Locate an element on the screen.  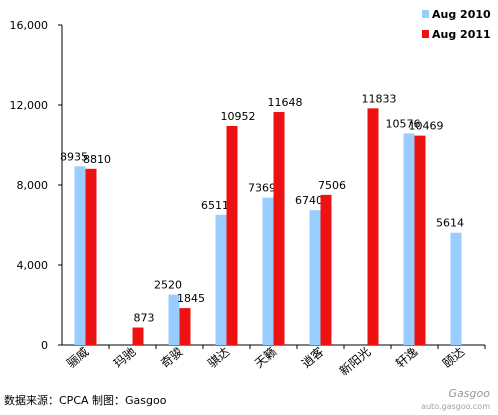
data-label: 2520 is located at coordinates (168, 285).